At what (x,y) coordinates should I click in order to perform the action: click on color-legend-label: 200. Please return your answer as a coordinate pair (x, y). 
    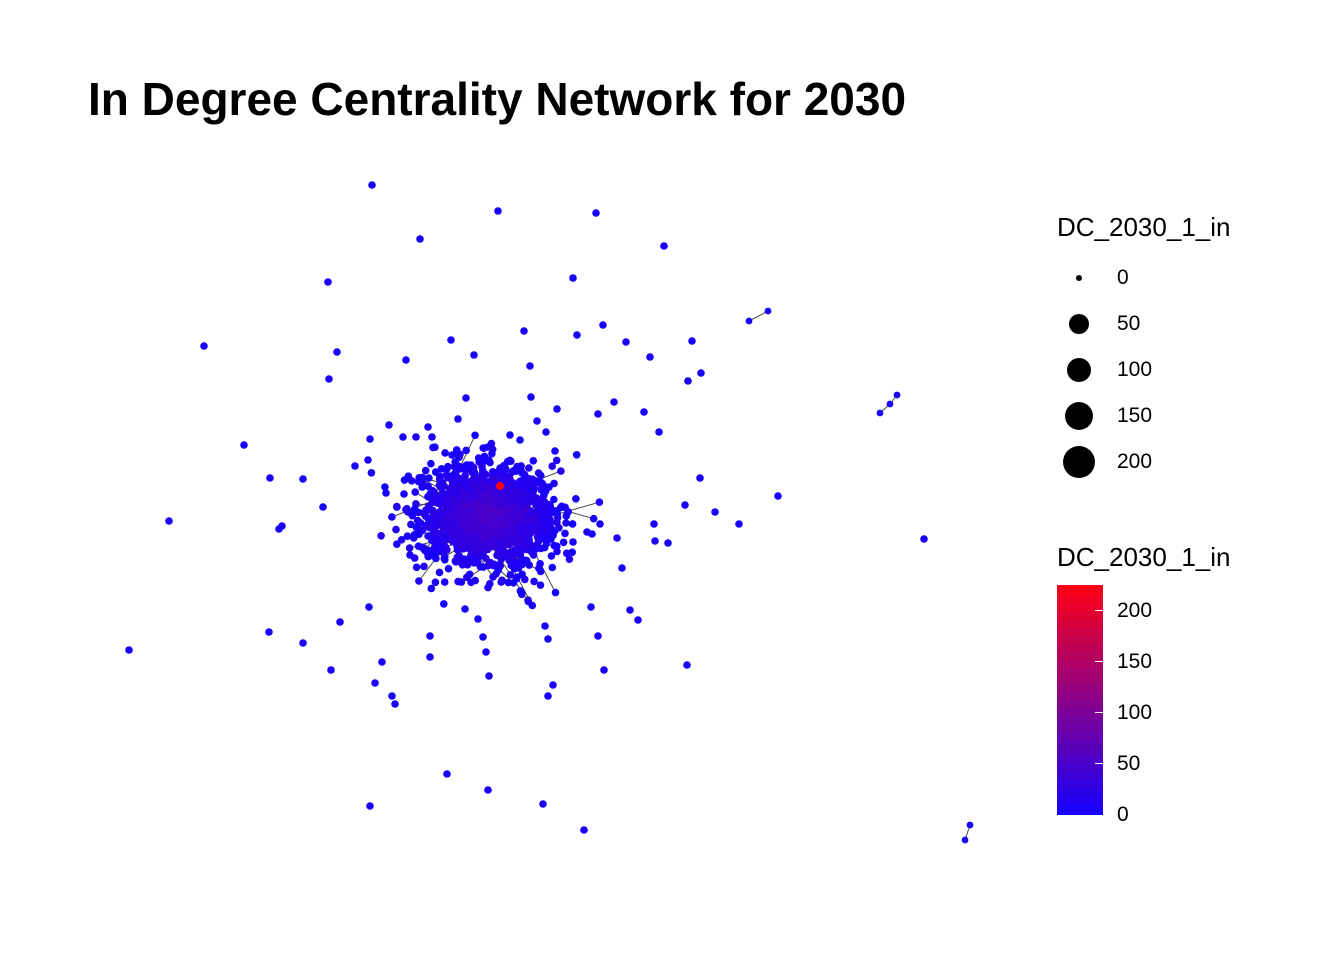
    Looking at the image, I should click on (1135, 610).